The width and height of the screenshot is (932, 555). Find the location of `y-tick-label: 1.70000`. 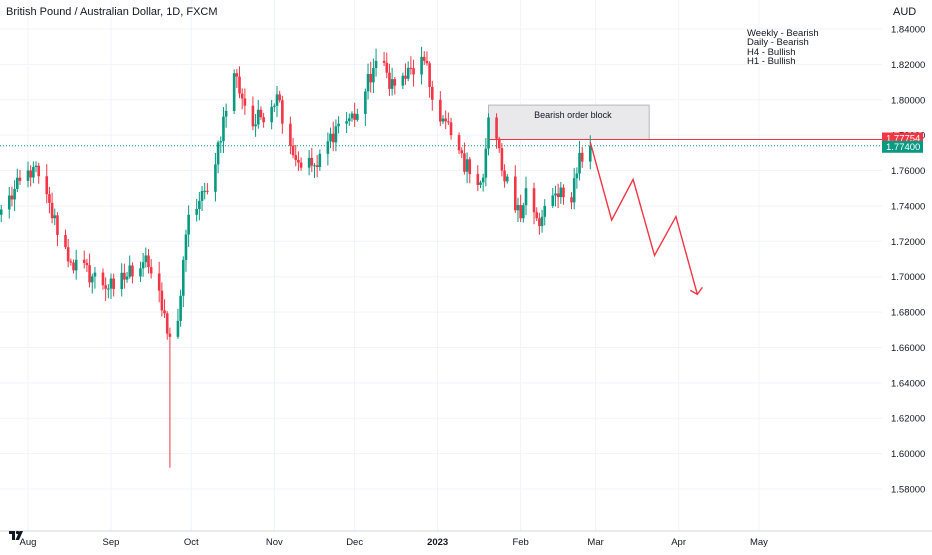

y-tick-label: 1.70000 is located at coordinates (908, 277).